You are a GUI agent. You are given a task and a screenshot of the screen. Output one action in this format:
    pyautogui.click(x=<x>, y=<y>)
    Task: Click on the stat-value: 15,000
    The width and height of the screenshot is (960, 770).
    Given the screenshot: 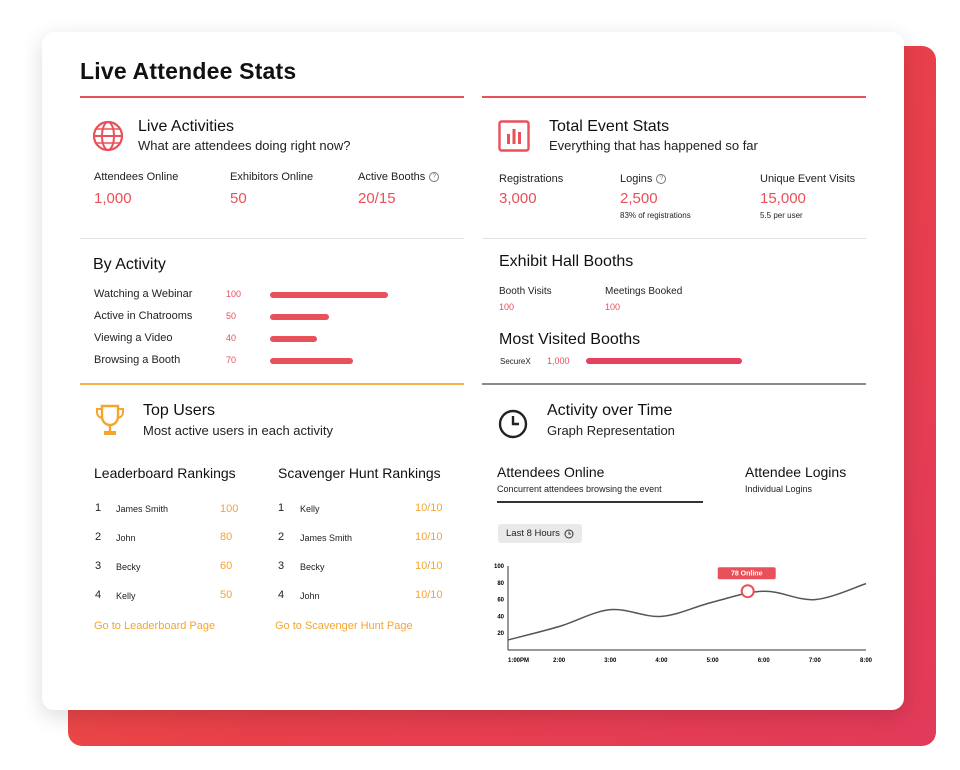 What is the action you would take?
    pyautogui.click(x=783, y=198)
    